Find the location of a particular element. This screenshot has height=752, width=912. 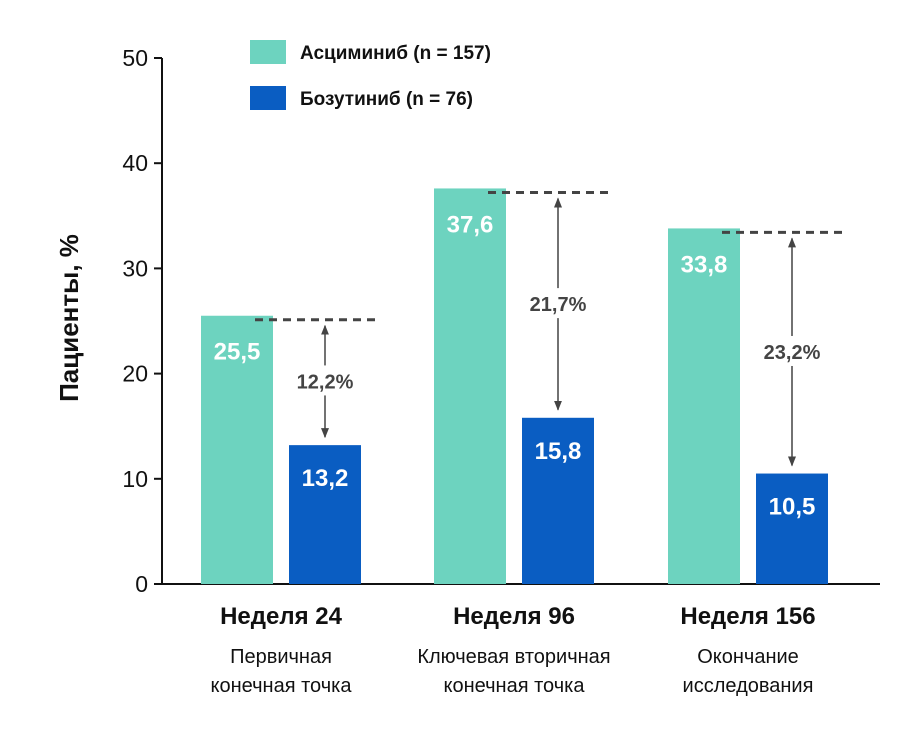

x-tick-label: Неделя 96 is located at coordinates (514, 616).